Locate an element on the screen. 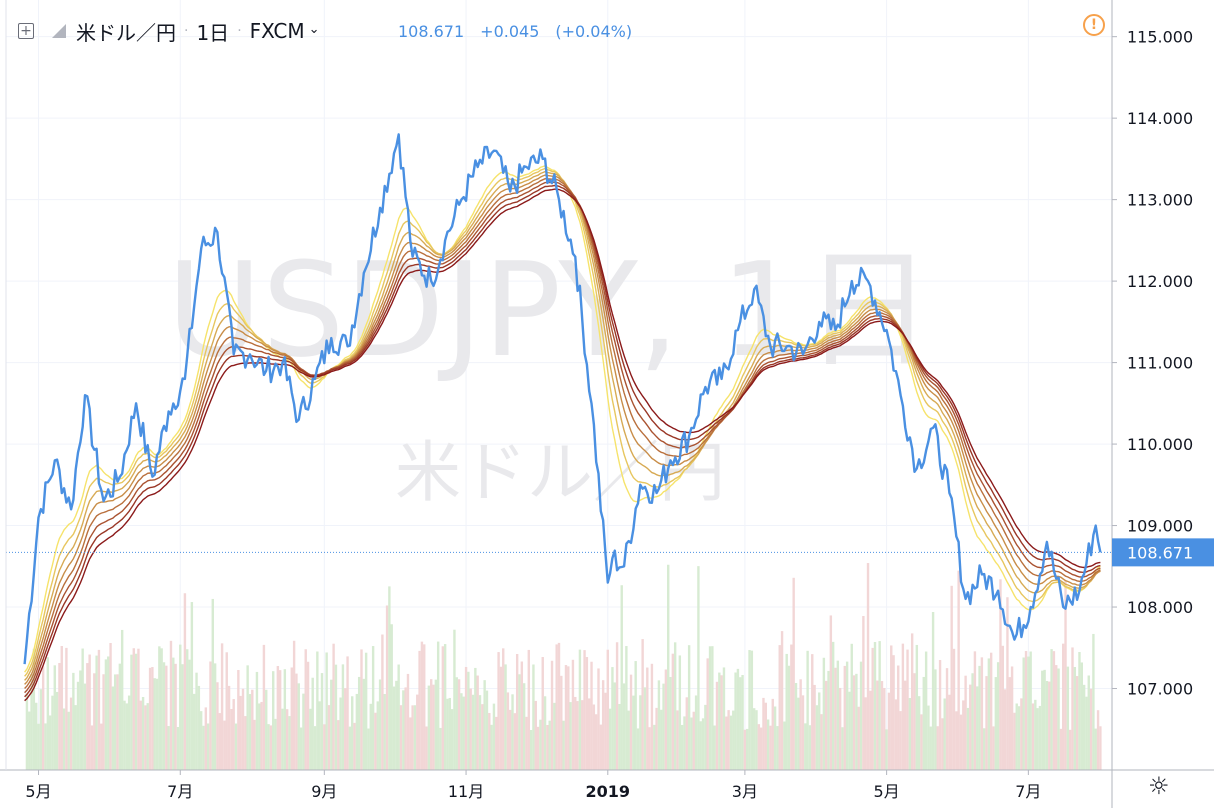 The image size is (1214, 808). exclamation-circle-icon: ! is located at coordinates (1094, 25).